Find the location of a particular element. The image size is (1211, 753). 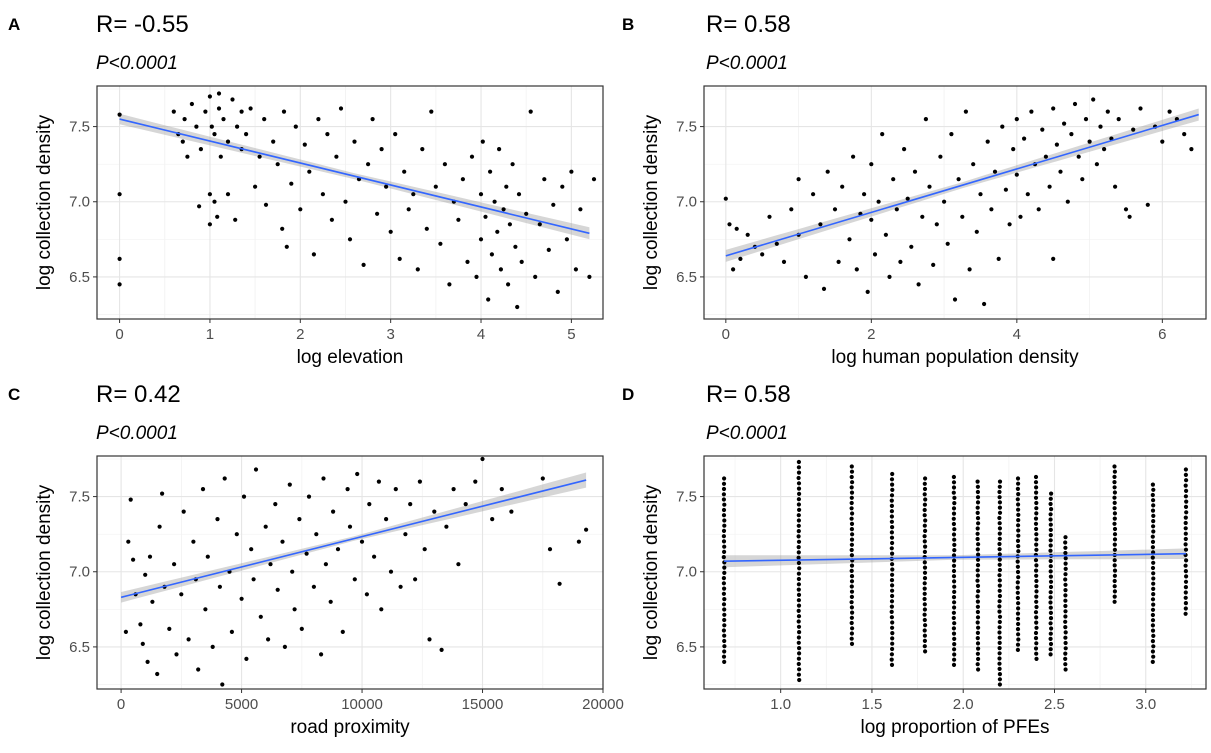

y-tick-label: 7.0 is located at coordinates (79, 202).